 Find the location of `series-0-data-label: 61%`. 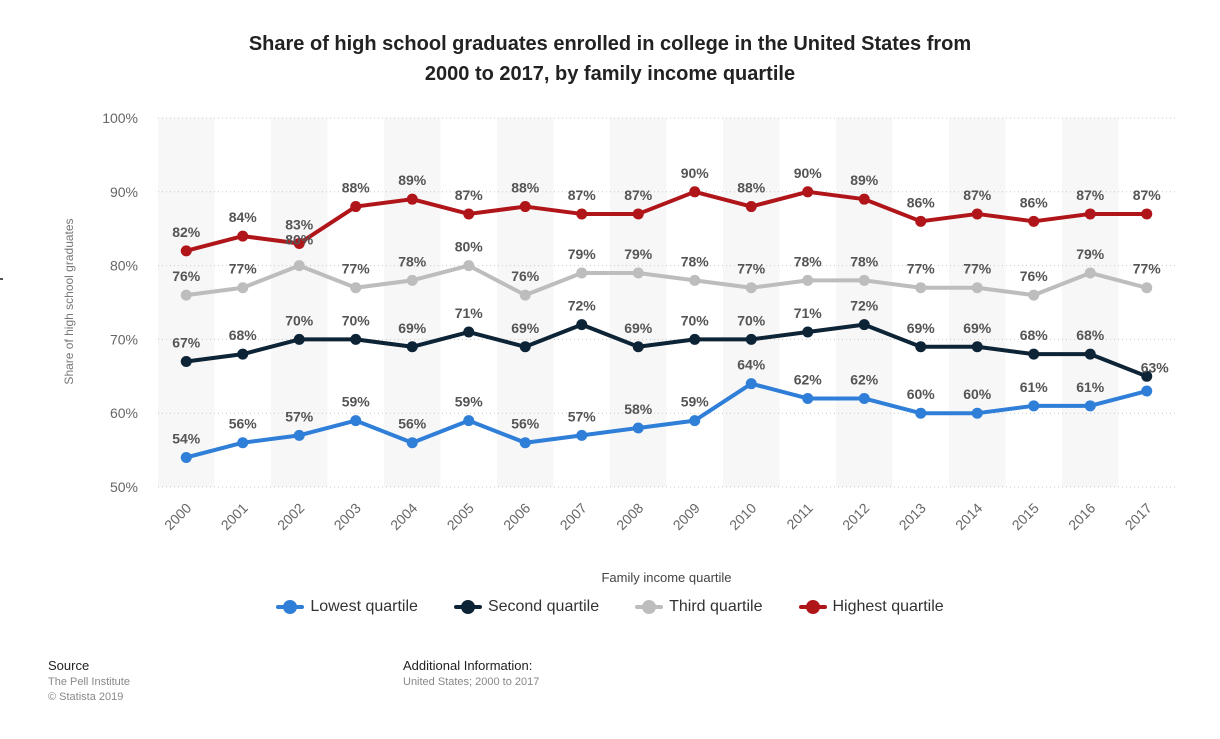

series-0-data-label: 61% is located at coordinates (1090, 387).